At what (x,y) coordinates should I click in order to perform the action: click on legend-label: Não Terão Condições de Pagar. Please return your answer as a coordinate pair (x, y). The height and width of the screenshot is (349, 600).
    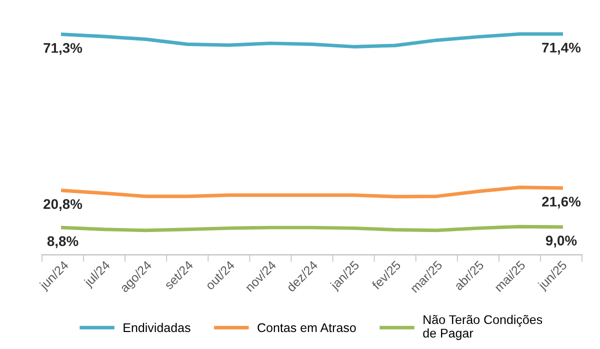
    Looking at the image, I should click on (482, 327).